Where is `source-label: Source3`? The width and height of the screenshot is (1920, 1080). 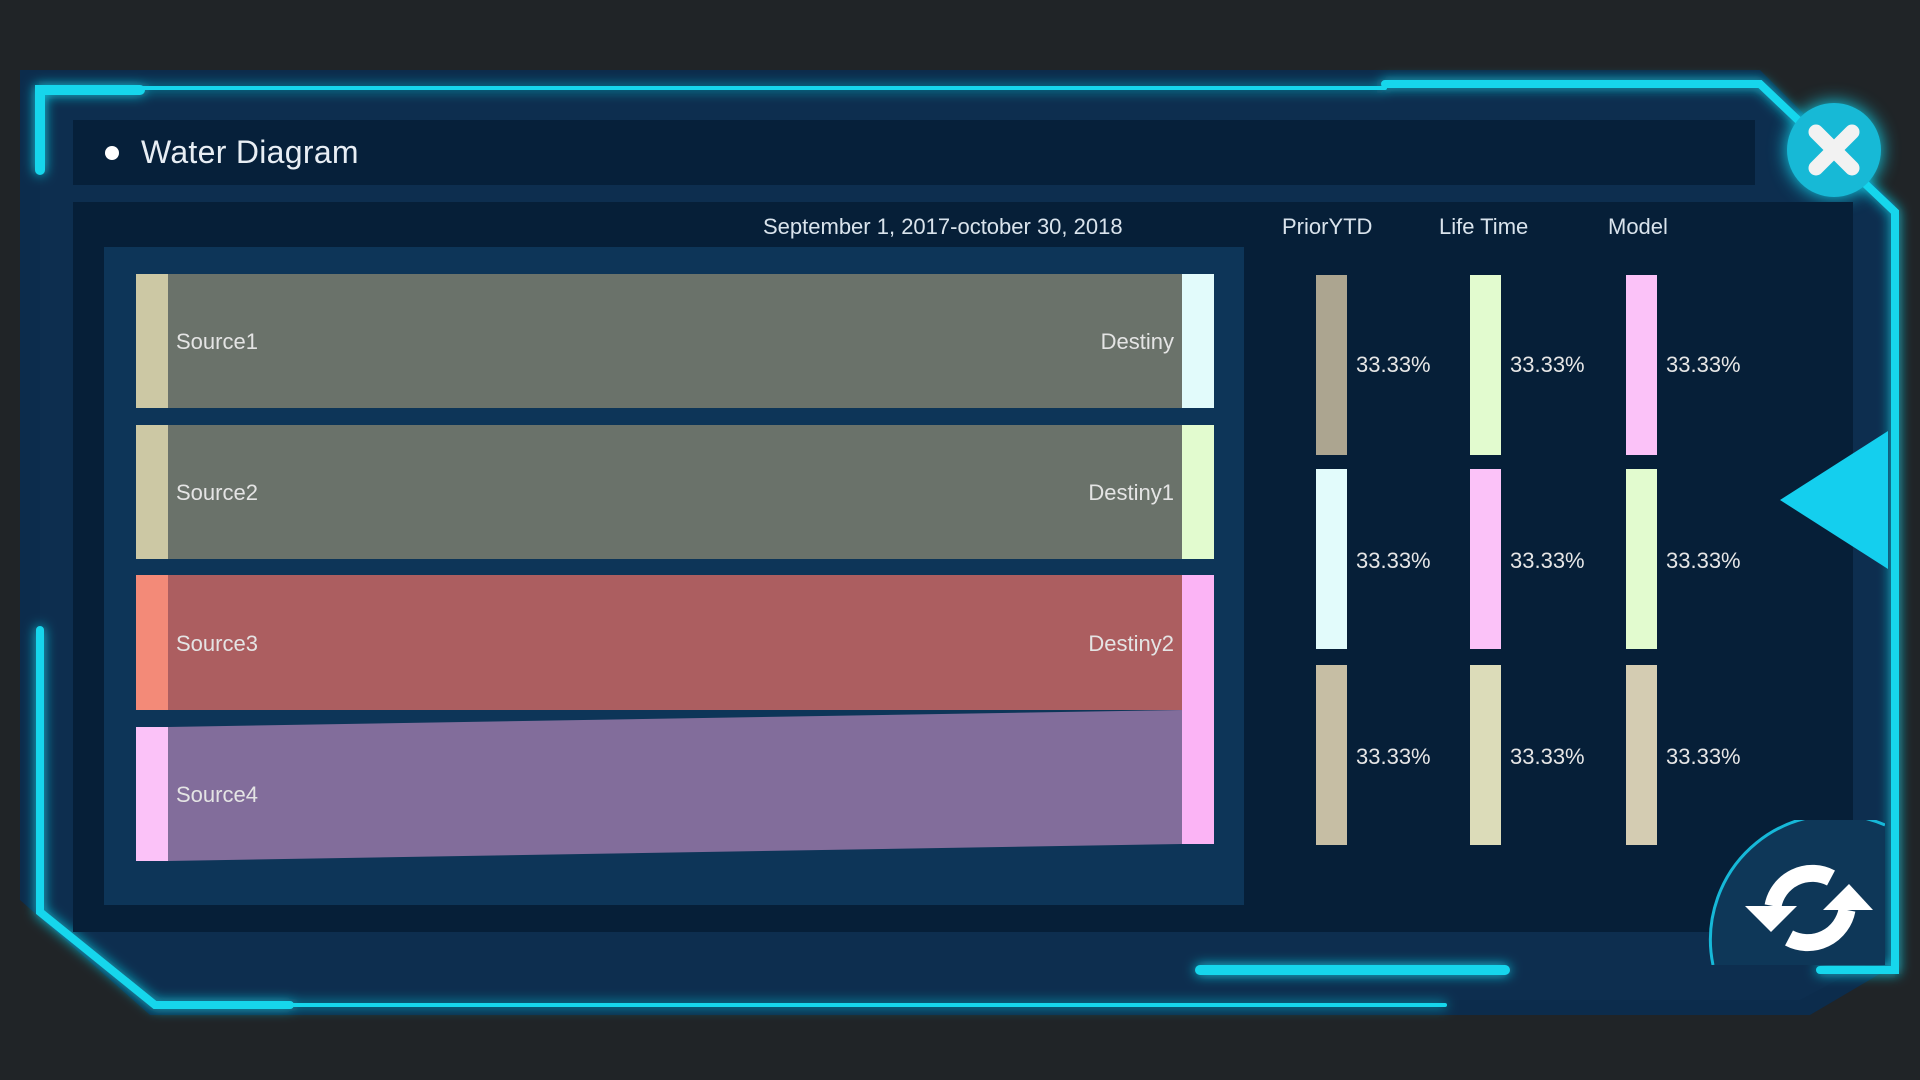 source-label: Source3 is located at coordinates (217, 643).